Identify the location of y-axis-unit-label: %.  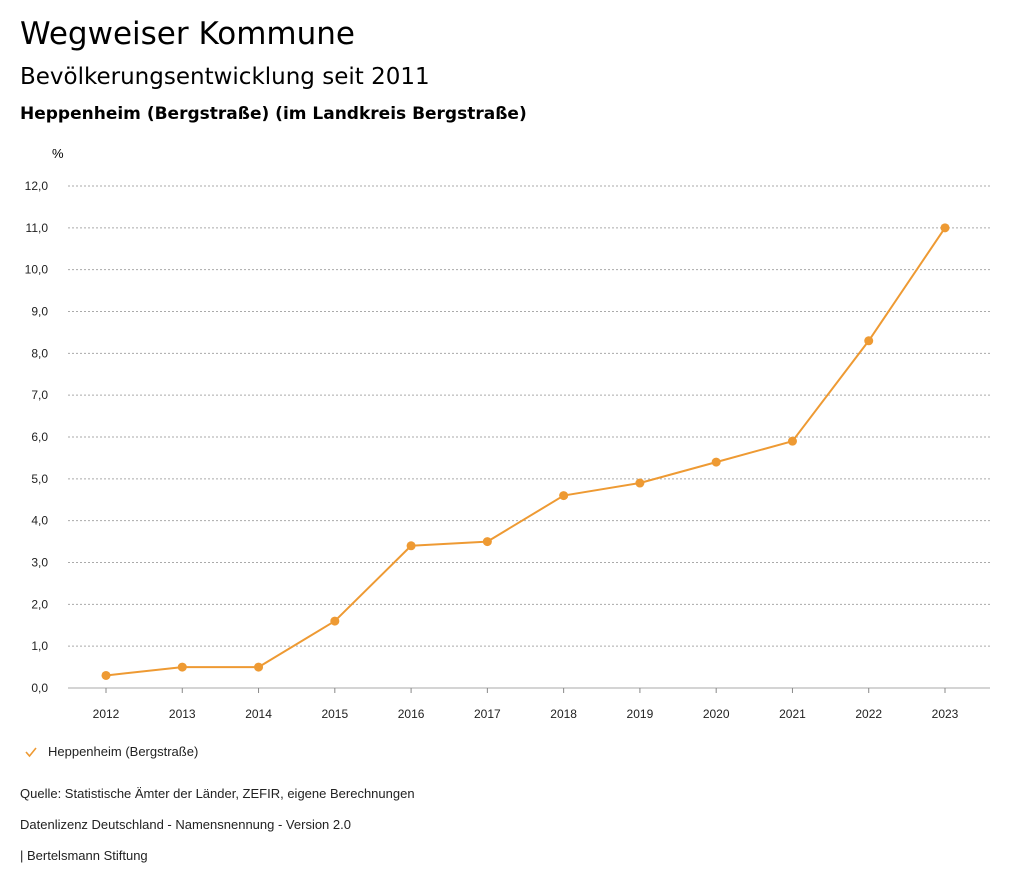
(58, 153).